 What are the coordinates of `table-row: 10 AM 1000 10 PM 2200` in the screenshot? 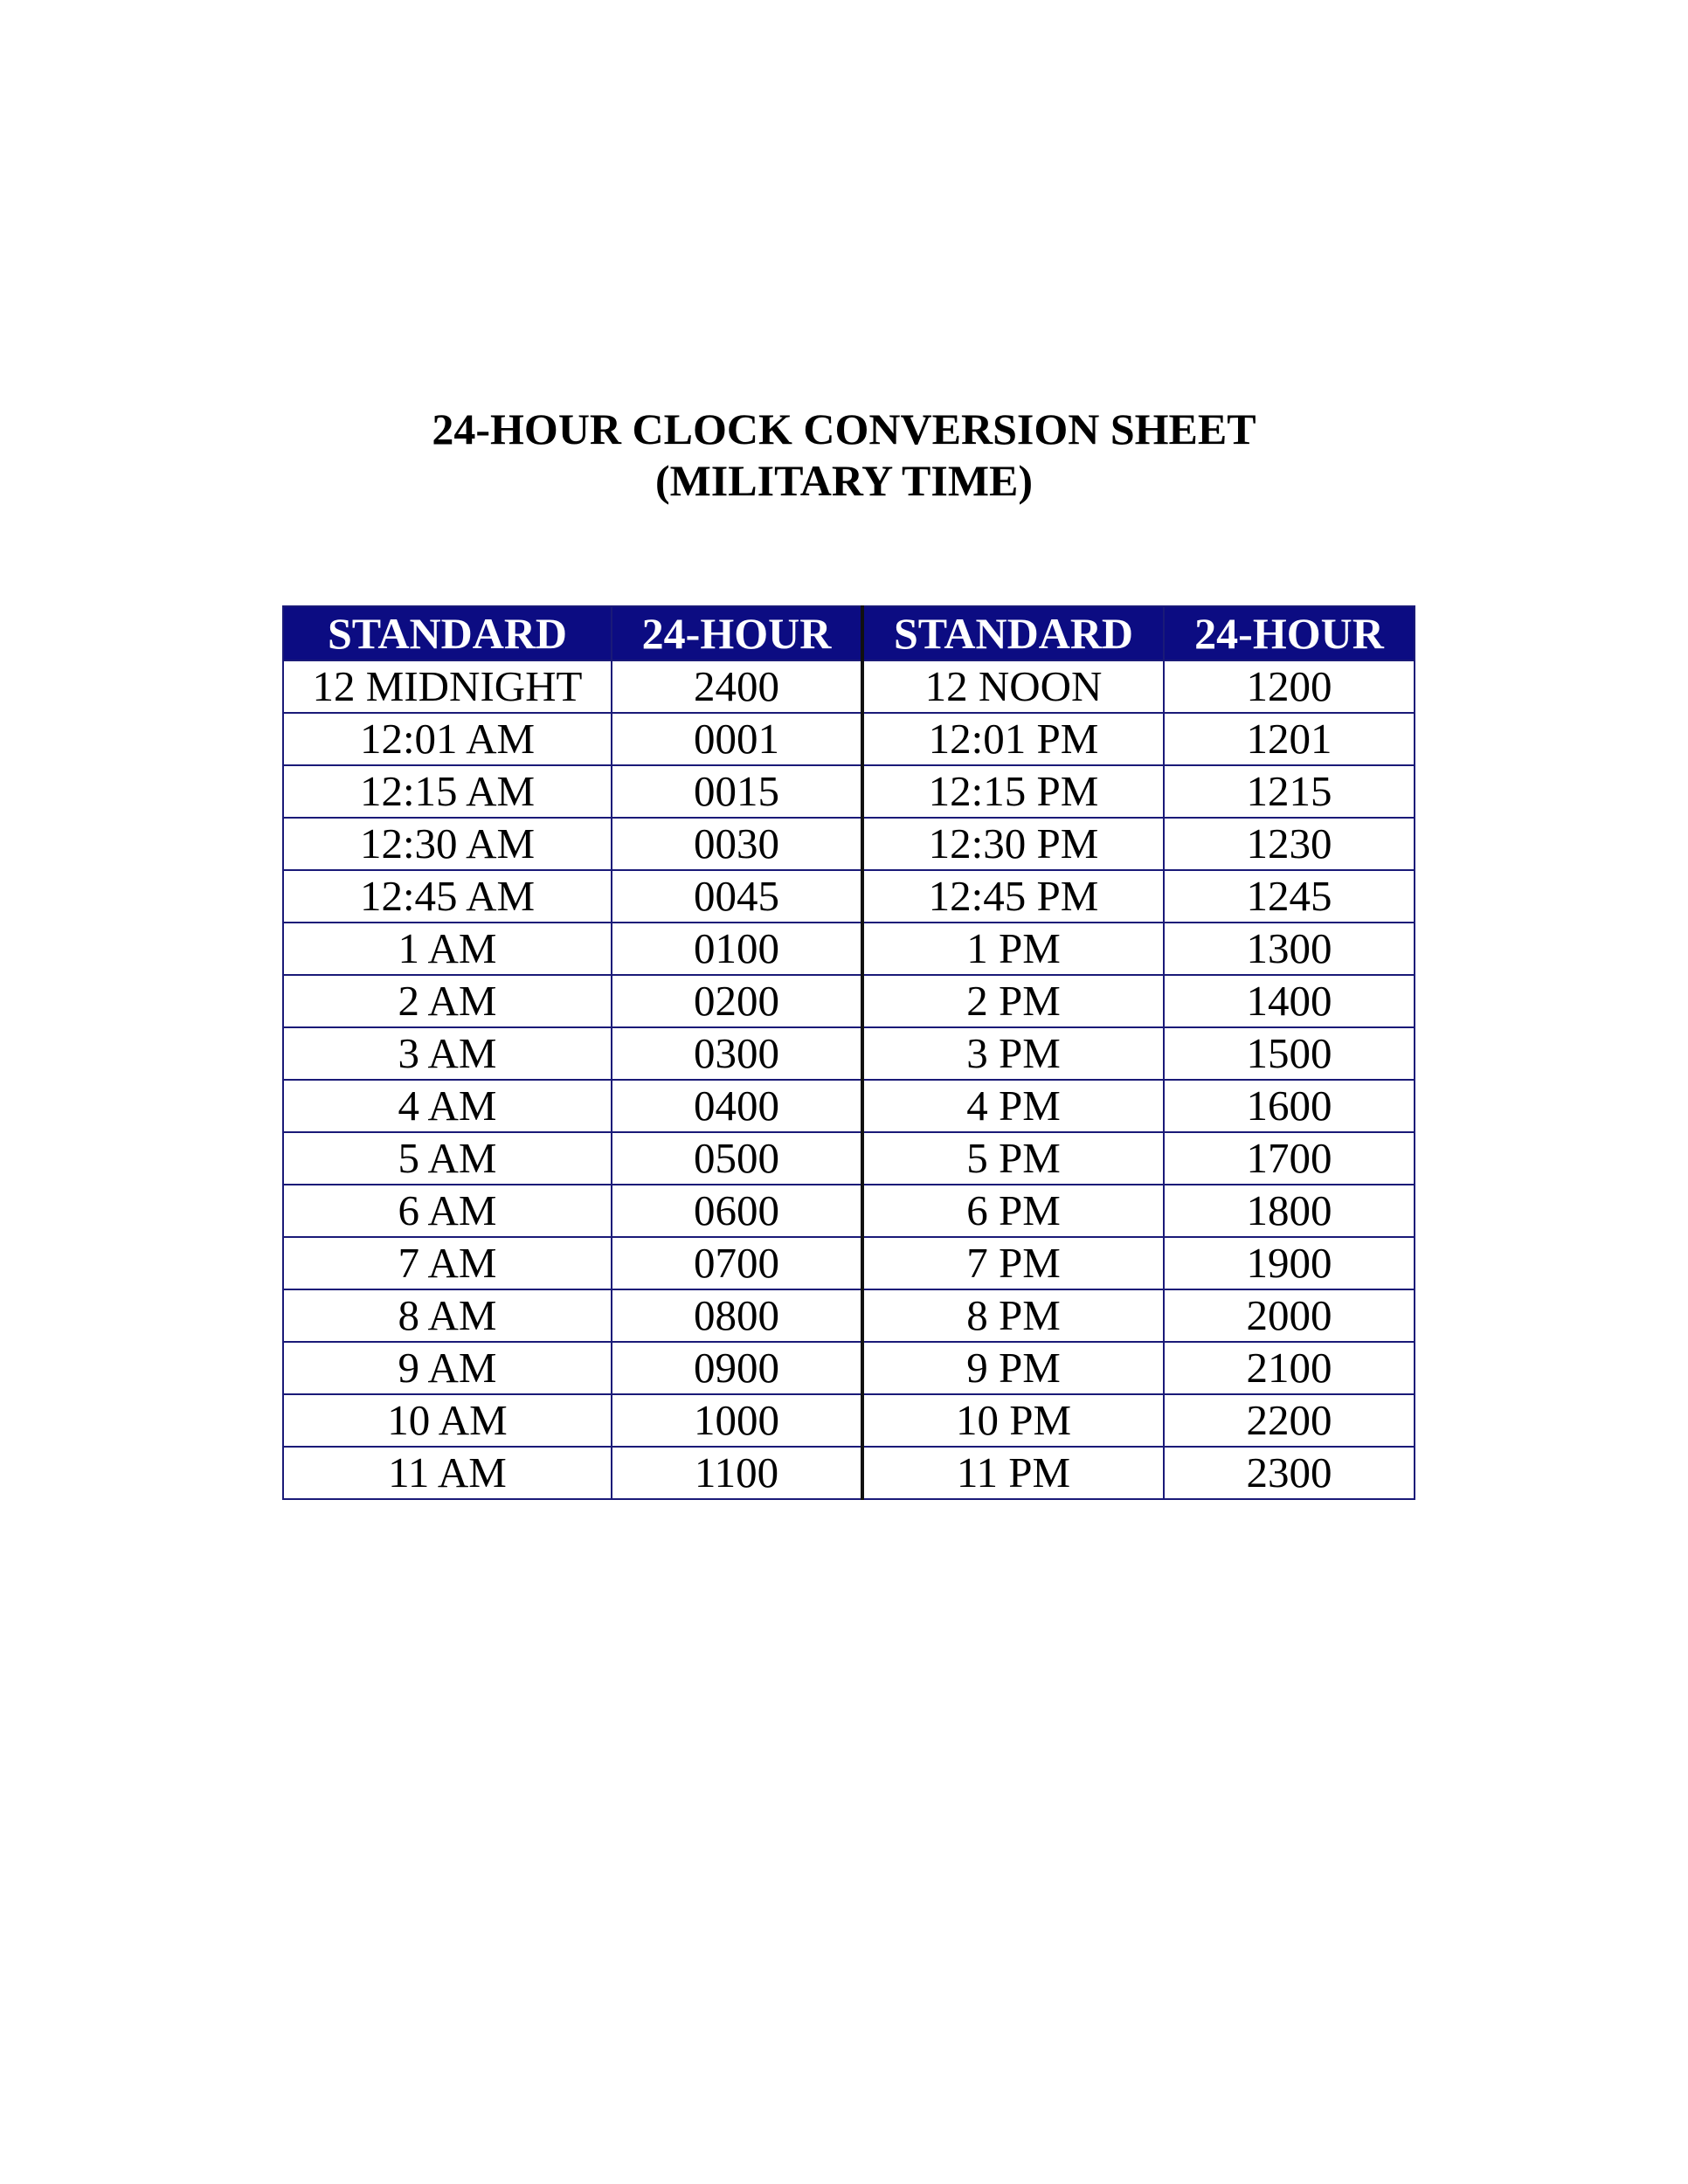 It's located at (848, 1420).